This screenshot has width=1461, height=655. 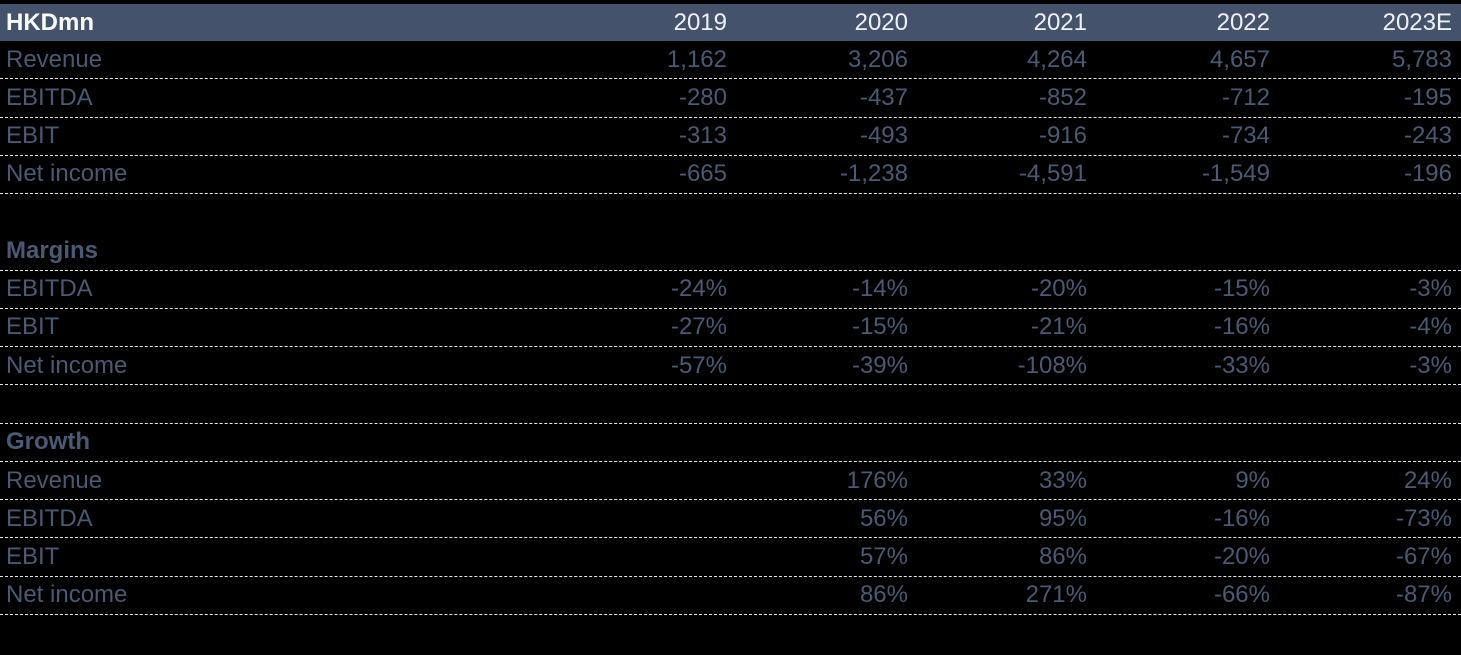 I want to click on value-cell: -665, so click(x=702, y=174).